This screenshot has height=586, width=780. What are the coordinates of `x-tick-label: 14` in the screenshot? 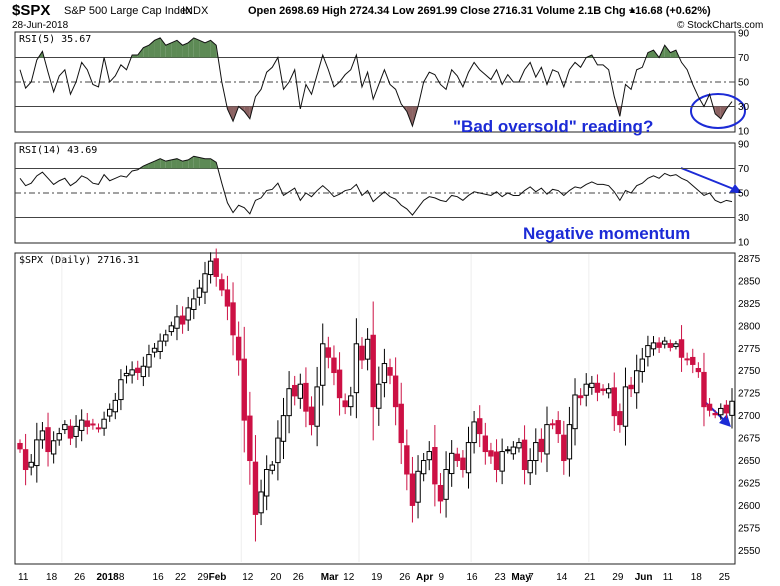 It's located at (562, 577).